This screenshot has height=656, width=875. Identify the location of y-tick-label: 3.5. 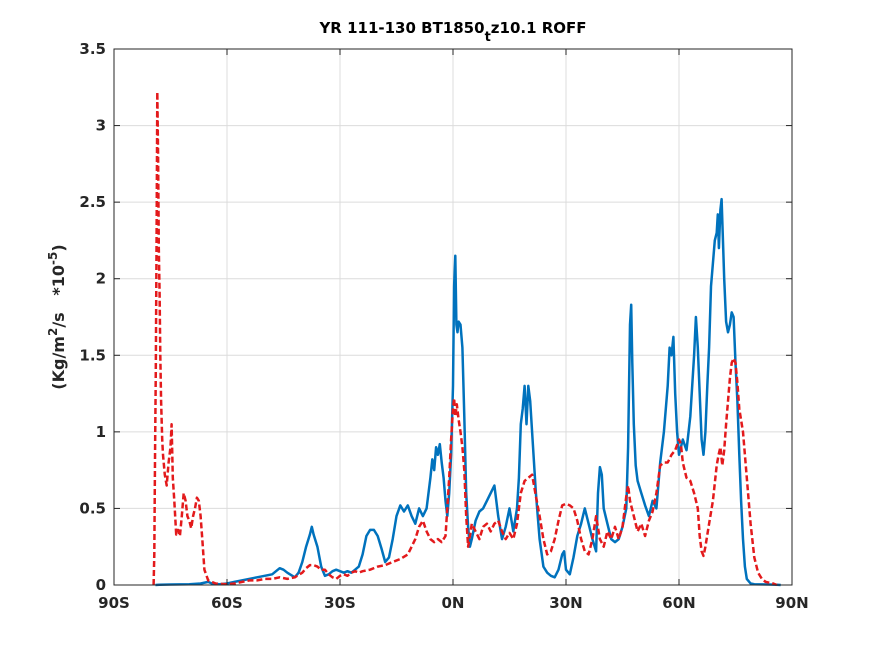
(92, 49).